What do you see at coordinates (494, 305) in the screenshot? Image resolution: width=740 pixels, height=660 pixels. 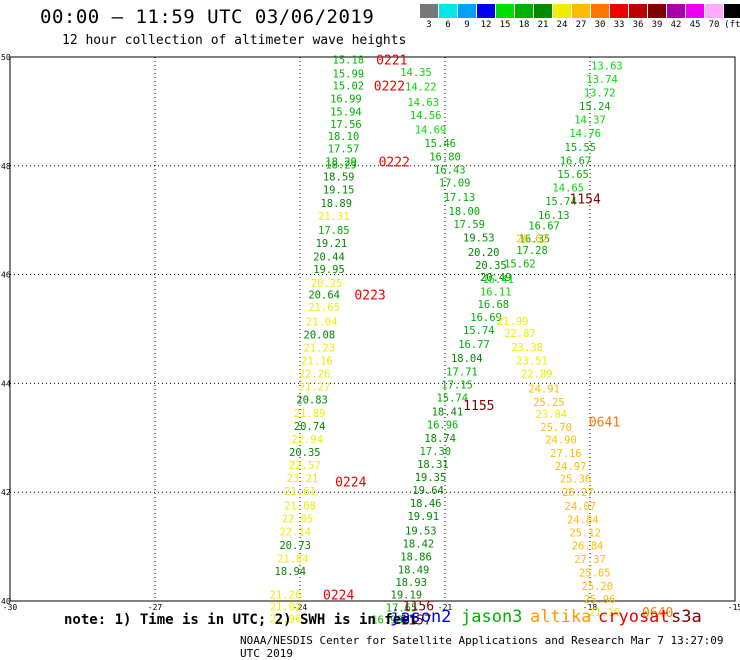 I see `wave-height-value: 16.68` at bounding box center [494, 305].